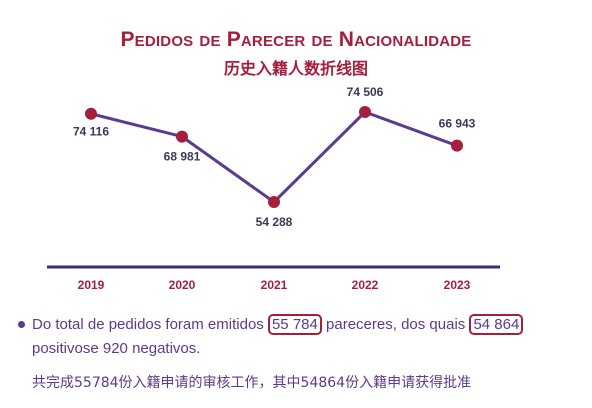 The image size is (592, 408). Describe the element at coordinates (252, 383) in the screenshot. I see `chinese-summary: 共完成55784份入籍申请的审核工作，其中54864份入籍申请获得批准` at that location.